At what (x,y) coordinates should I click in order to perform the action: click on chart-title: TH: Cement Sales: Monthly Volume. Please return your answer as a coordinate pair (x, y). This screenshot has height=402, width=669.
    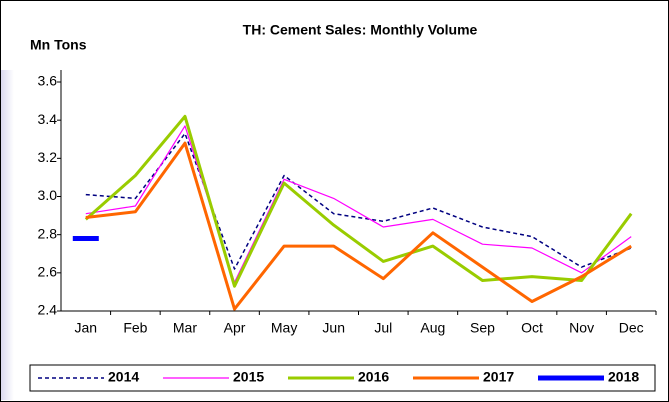
    Looking at the image, I should click on (360, 30).